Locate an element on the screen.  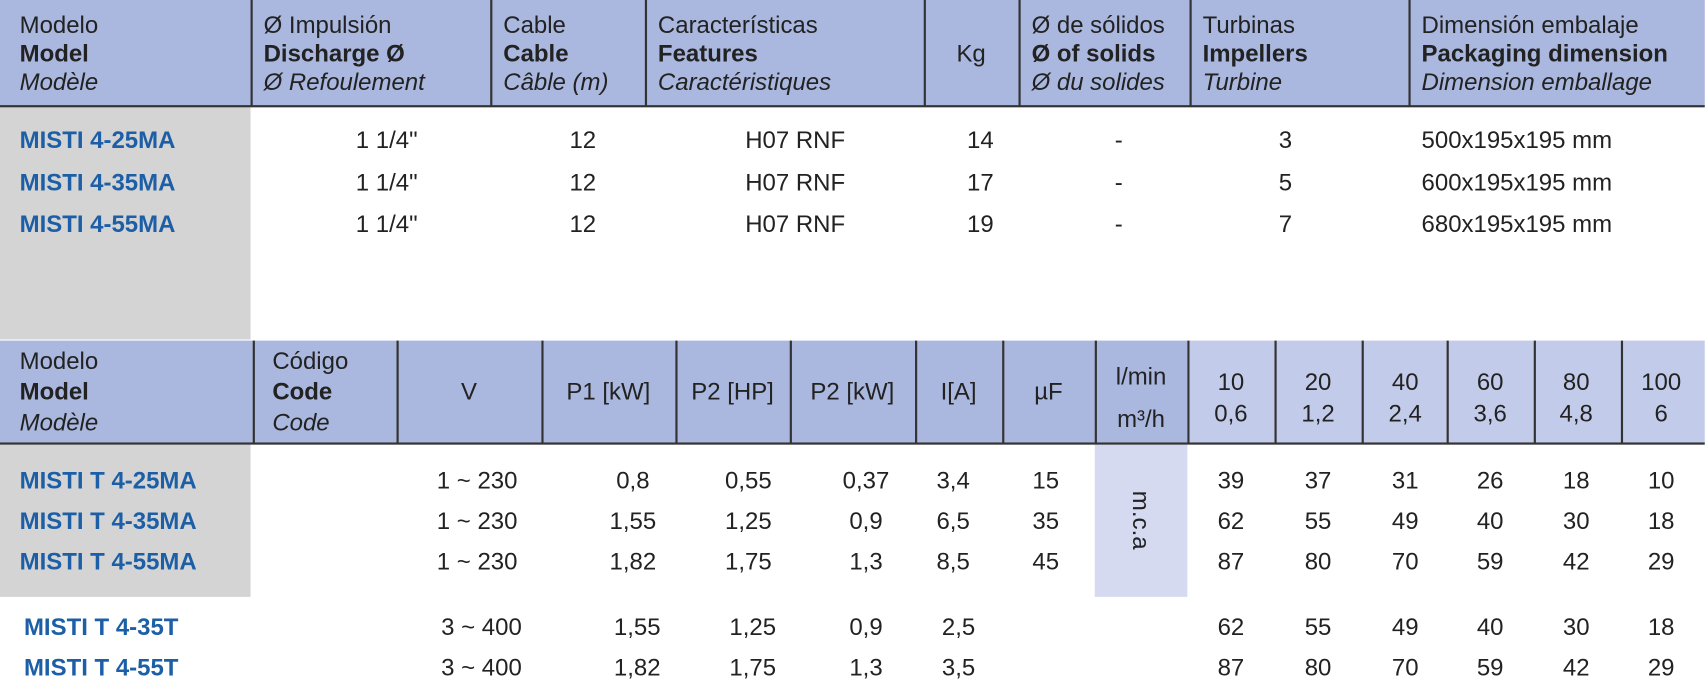
header-label: l/min is located at coordinates (1141, 376).